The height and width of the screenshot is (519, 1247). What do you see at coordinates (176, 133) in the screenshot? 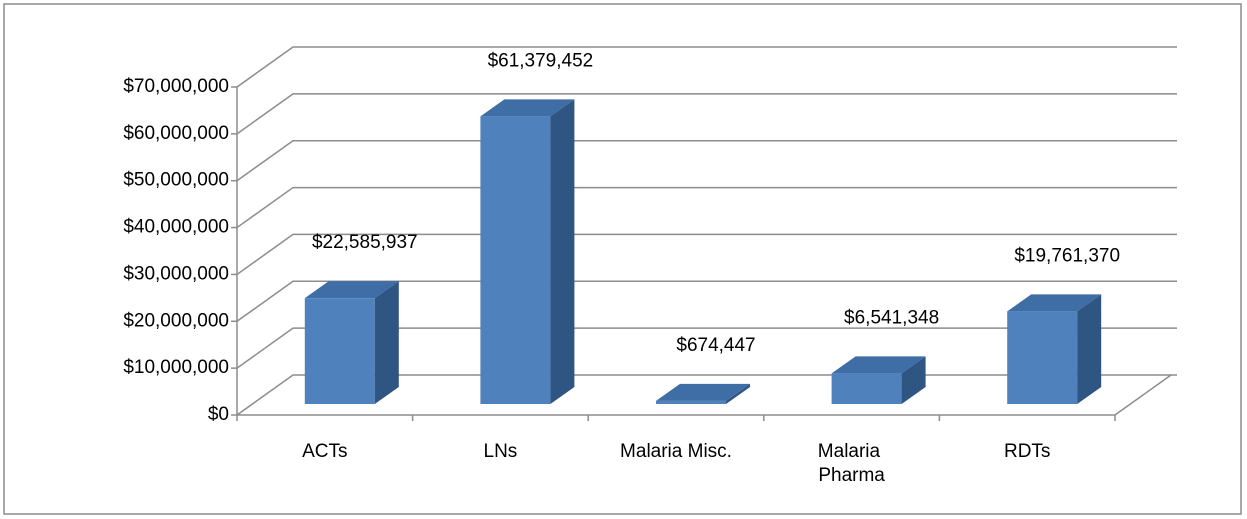
I see `y-tick-label: $60,000,000` at bounding box center [176, 133].